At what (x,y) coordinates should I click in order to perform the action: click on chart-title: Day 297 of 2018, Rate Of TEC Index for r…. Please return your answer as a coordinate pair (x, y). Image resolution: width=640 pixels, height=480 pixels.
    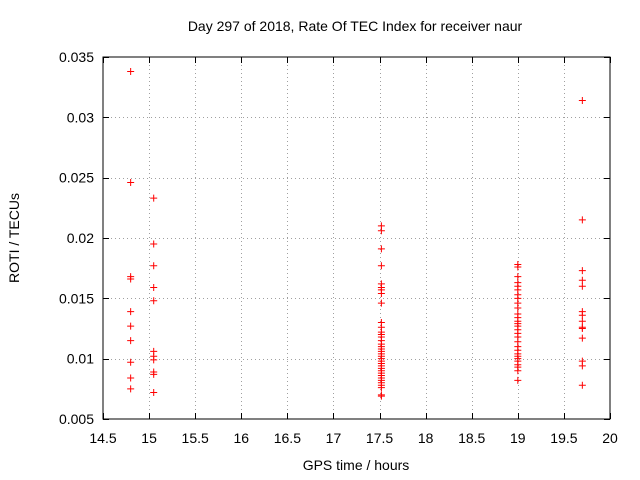
    Looking at the image, I should click on (355, 26).